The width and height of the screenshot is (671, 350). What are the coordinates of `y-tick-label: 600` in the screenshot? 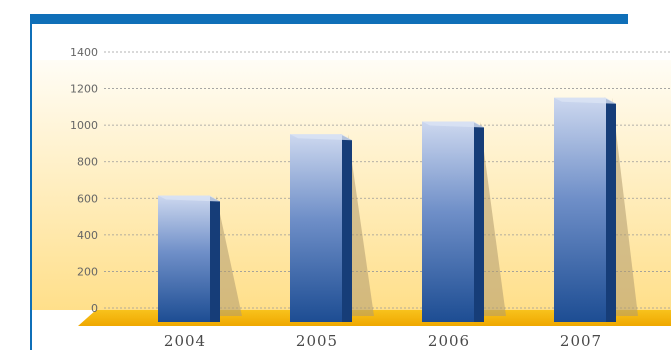 It's located at (87, 198).